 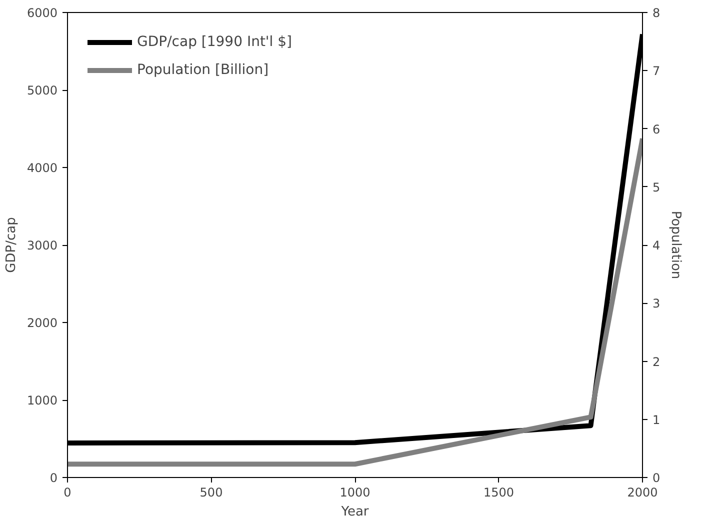 I want to click on y-tick-label: 6000, so click(x=42, y=13).